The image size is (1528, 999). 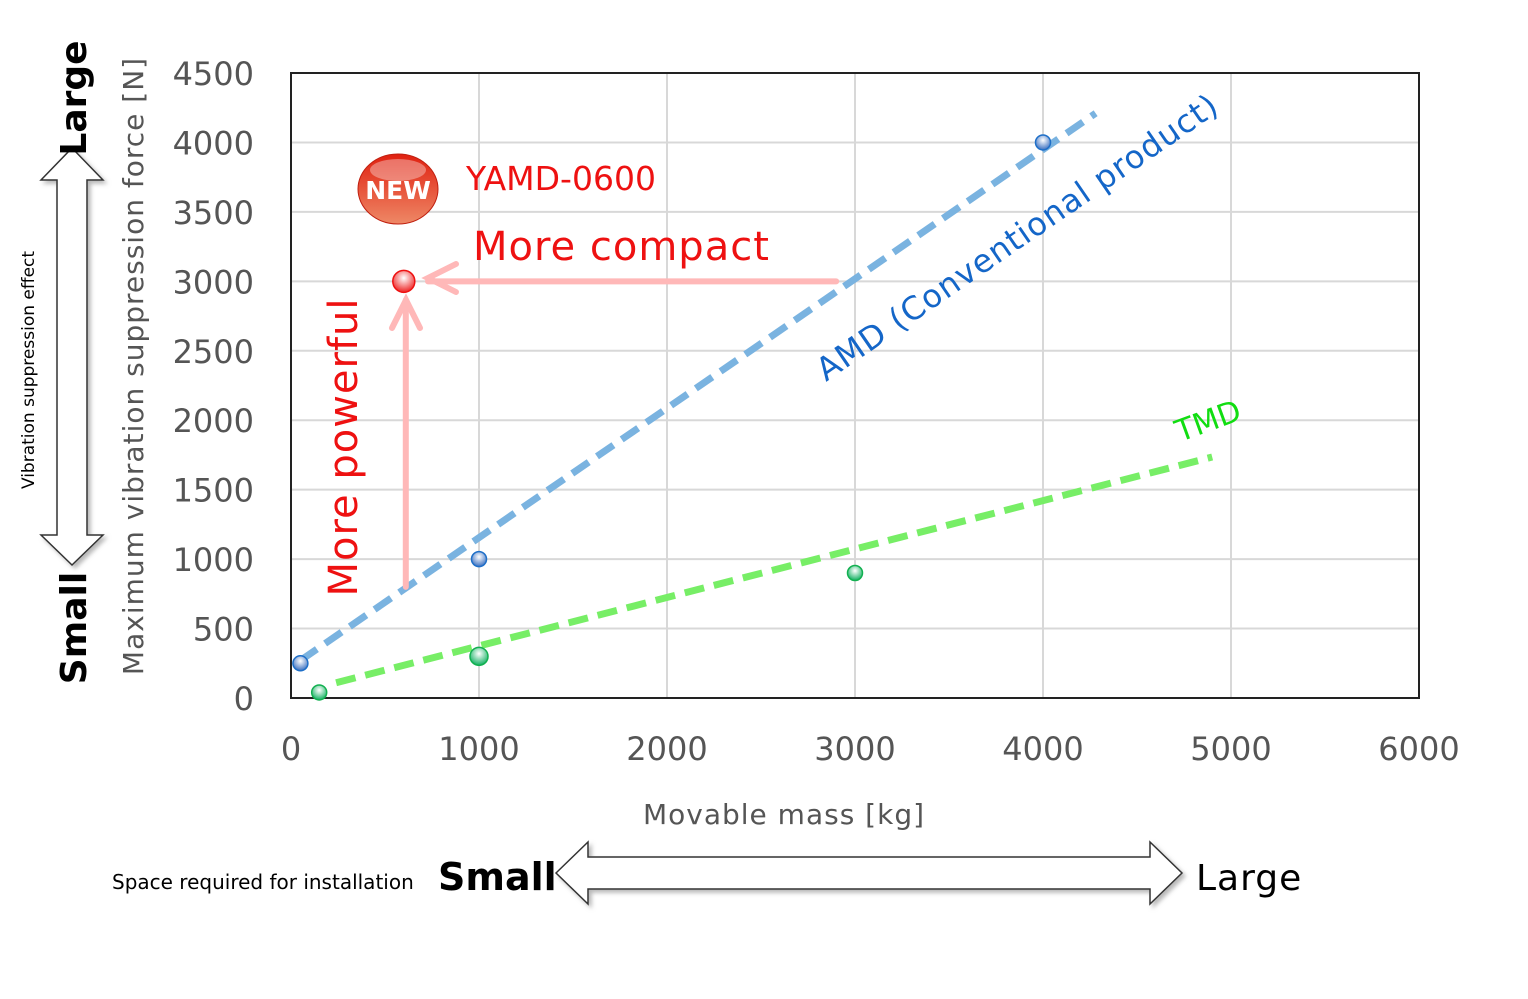 I want to click on y-tick-label: 2000, so click(x=213, y=421).